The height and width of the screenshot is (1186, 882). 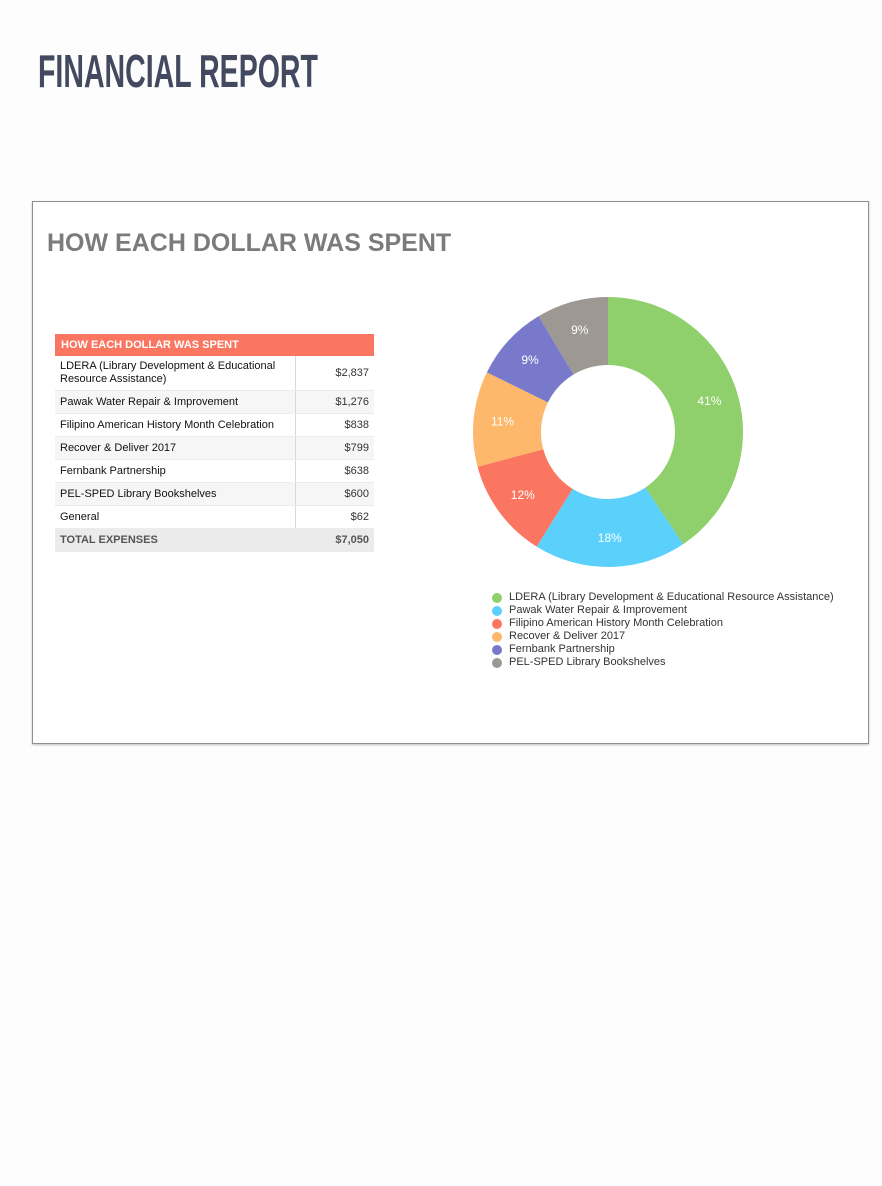 I want to click on total-amount: $7,050, so click(x=334, y=540).